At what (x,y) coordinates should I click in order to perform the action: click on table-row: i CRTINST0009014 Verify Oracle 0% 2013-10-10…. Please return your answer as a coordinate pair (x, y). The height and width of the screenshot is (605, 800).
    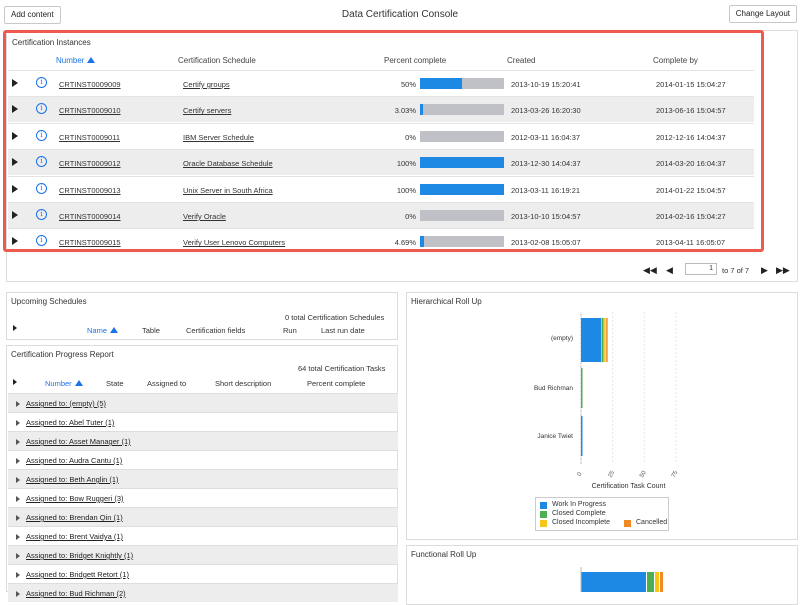
    Looking at the image, I should click on (381, 215).